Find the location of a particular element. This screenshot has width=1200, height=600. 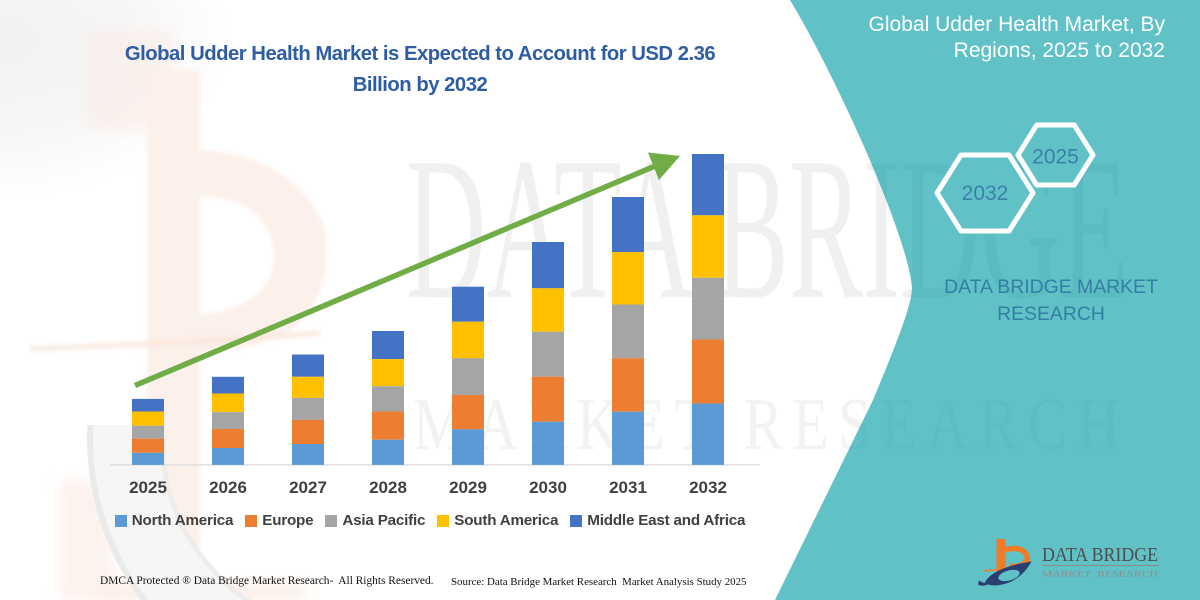

svg-text: 2025 is located at coordinates (1055, 157).